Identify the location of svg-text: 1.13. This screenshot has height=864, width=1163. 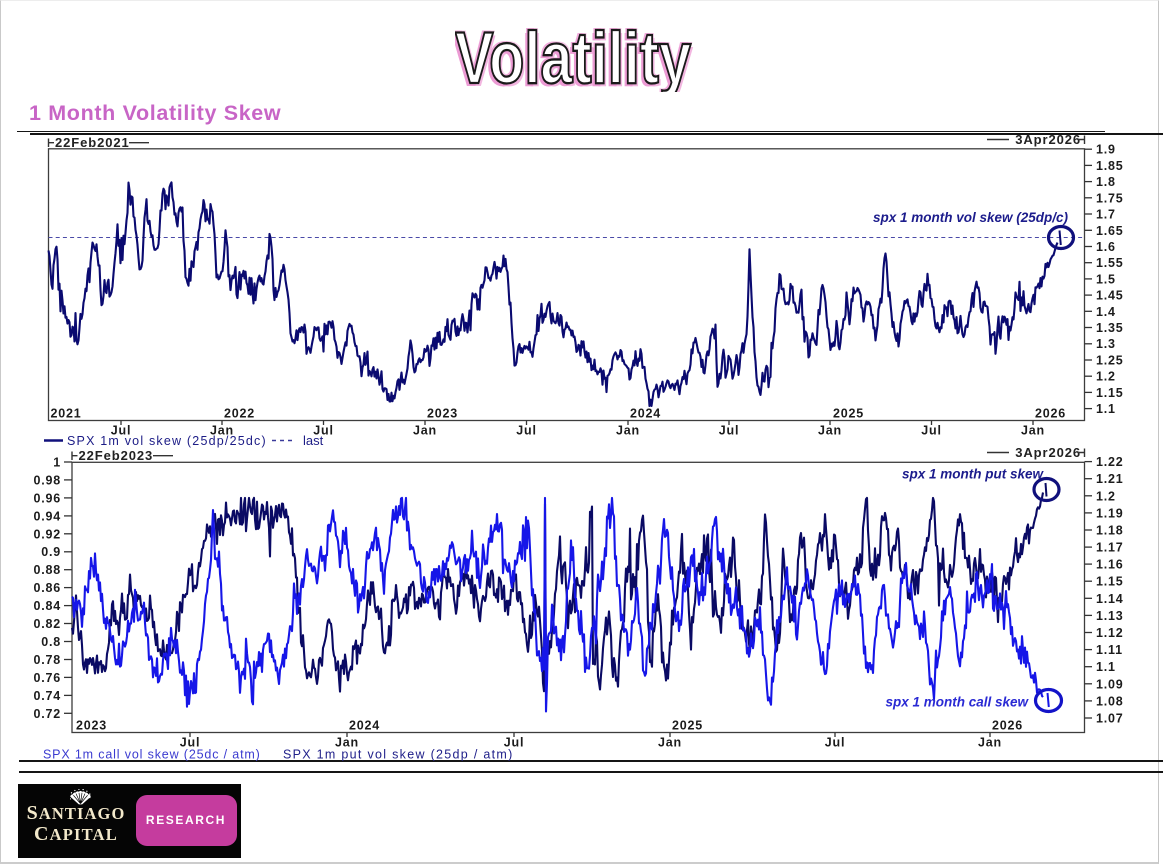
(1110, 616).